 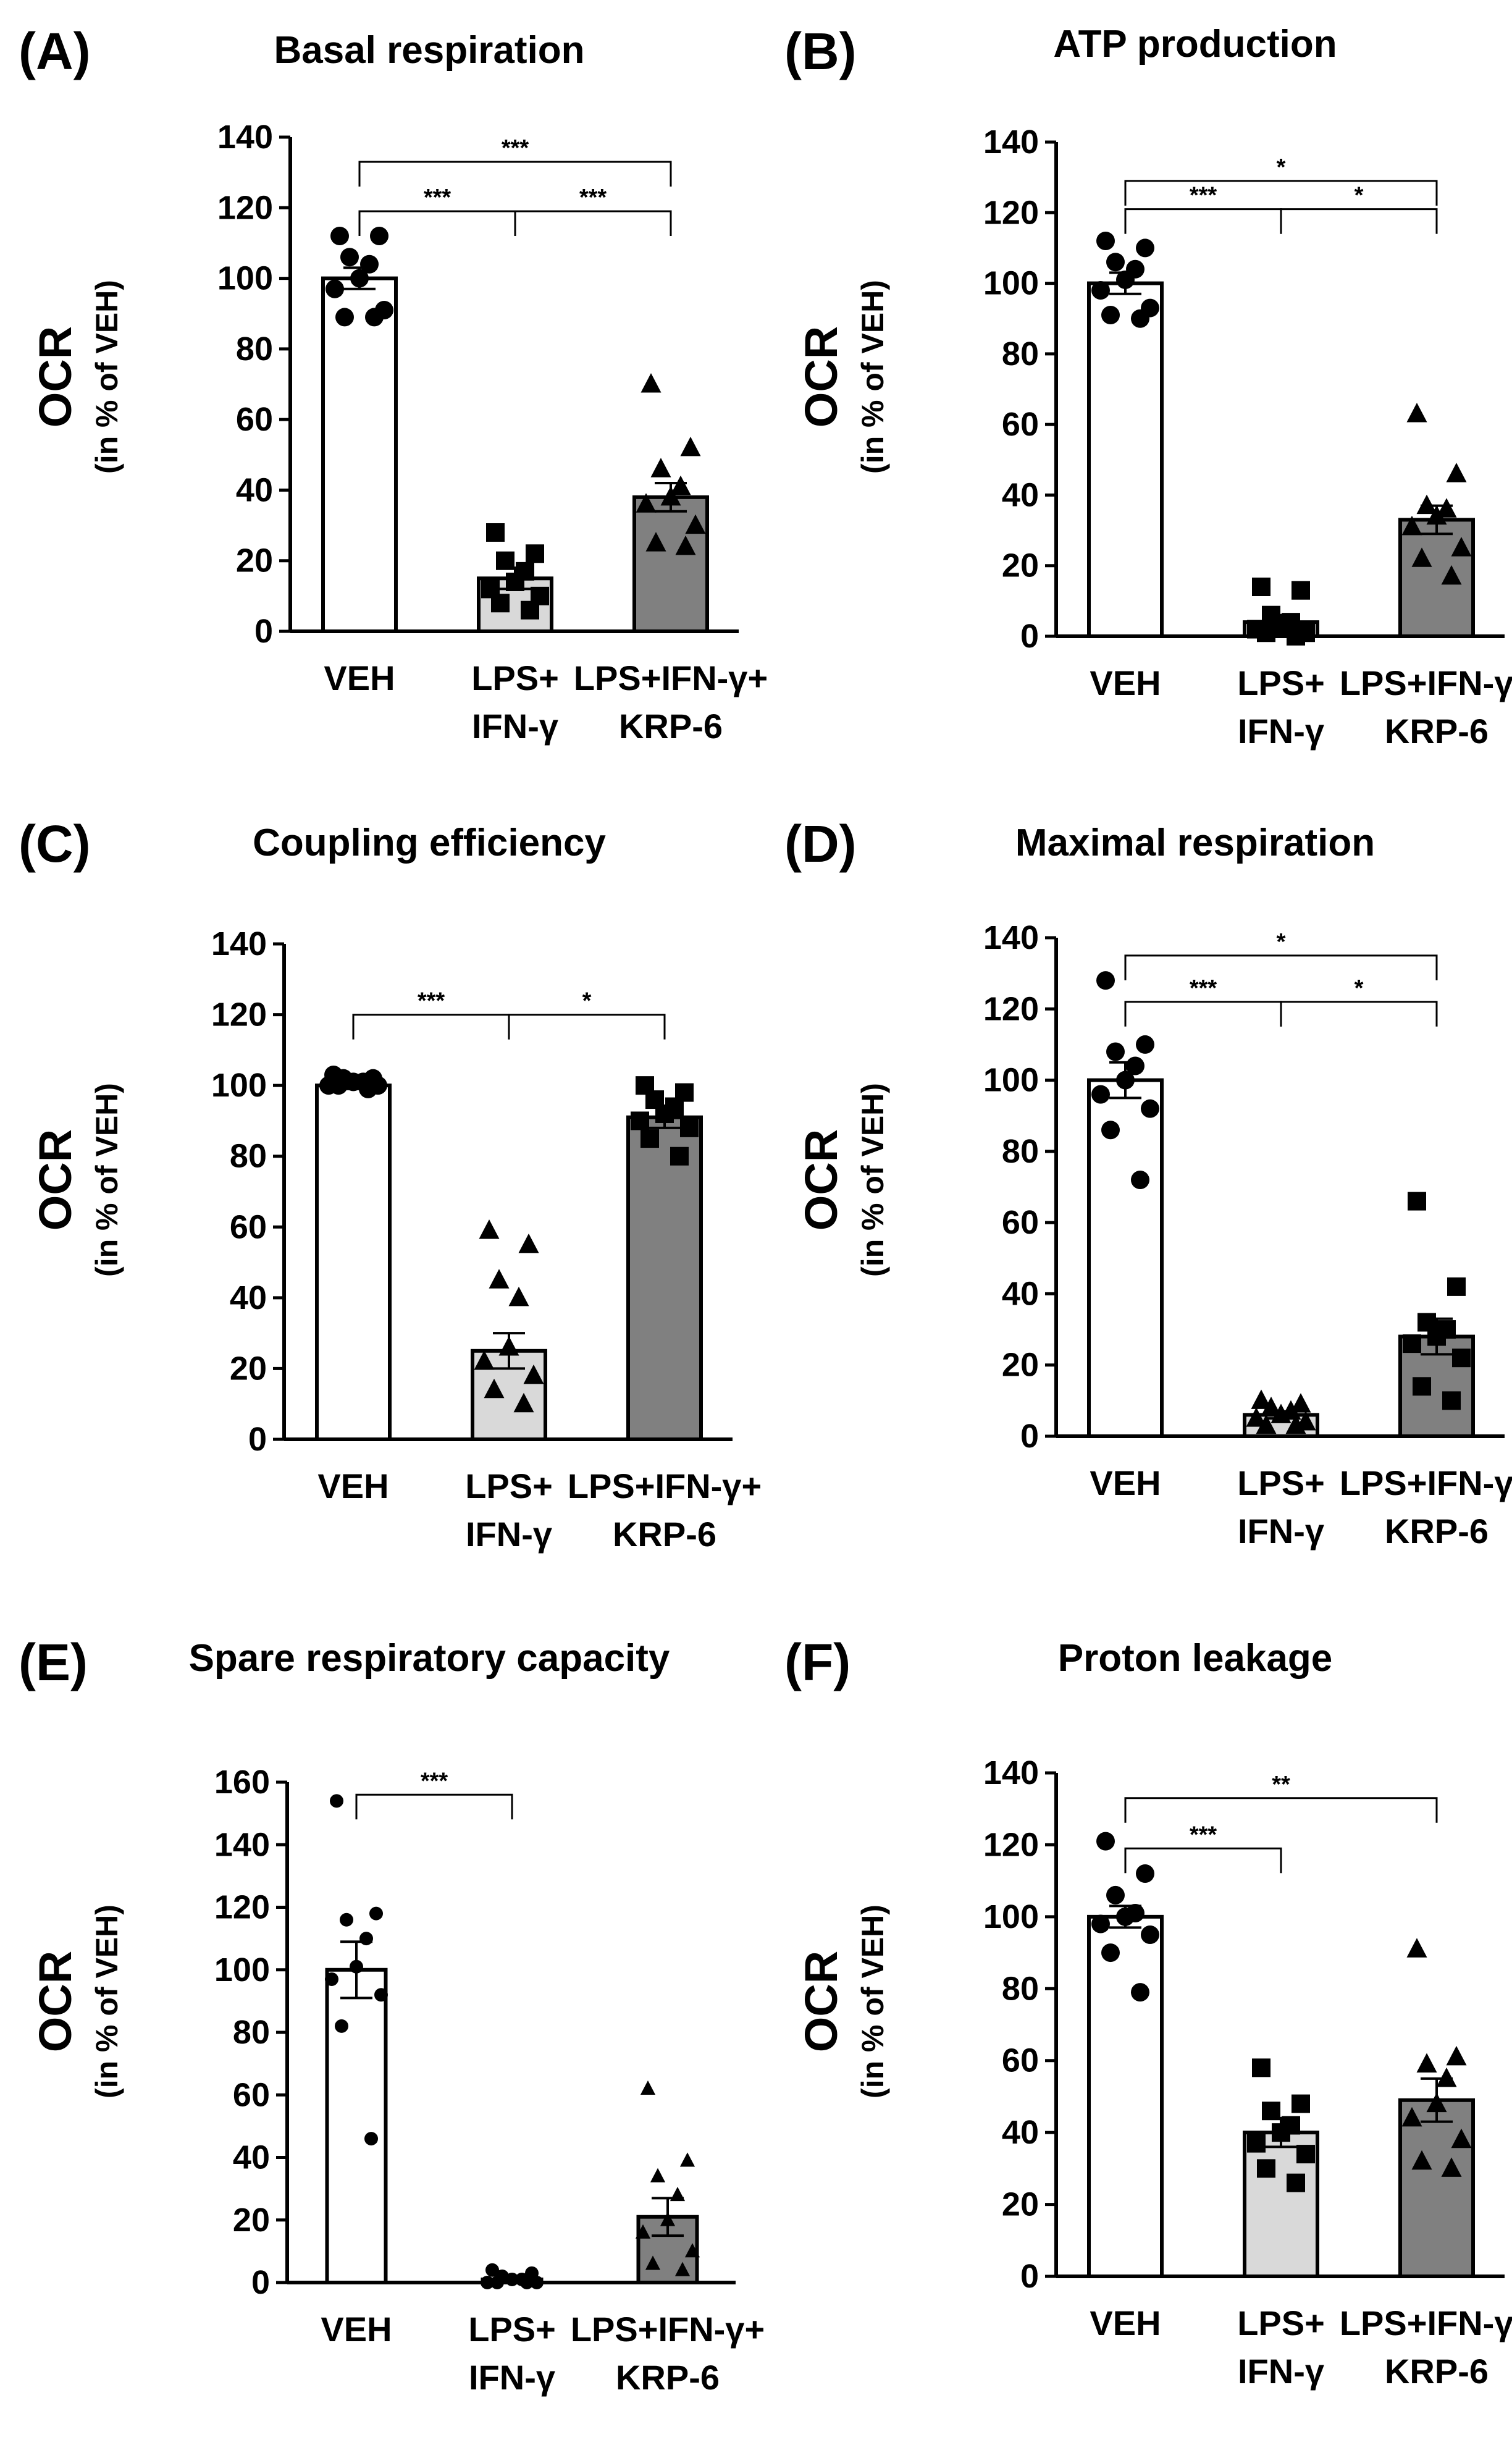 I want to click on y-tick-label: 140, so click(x=1011, y=142).